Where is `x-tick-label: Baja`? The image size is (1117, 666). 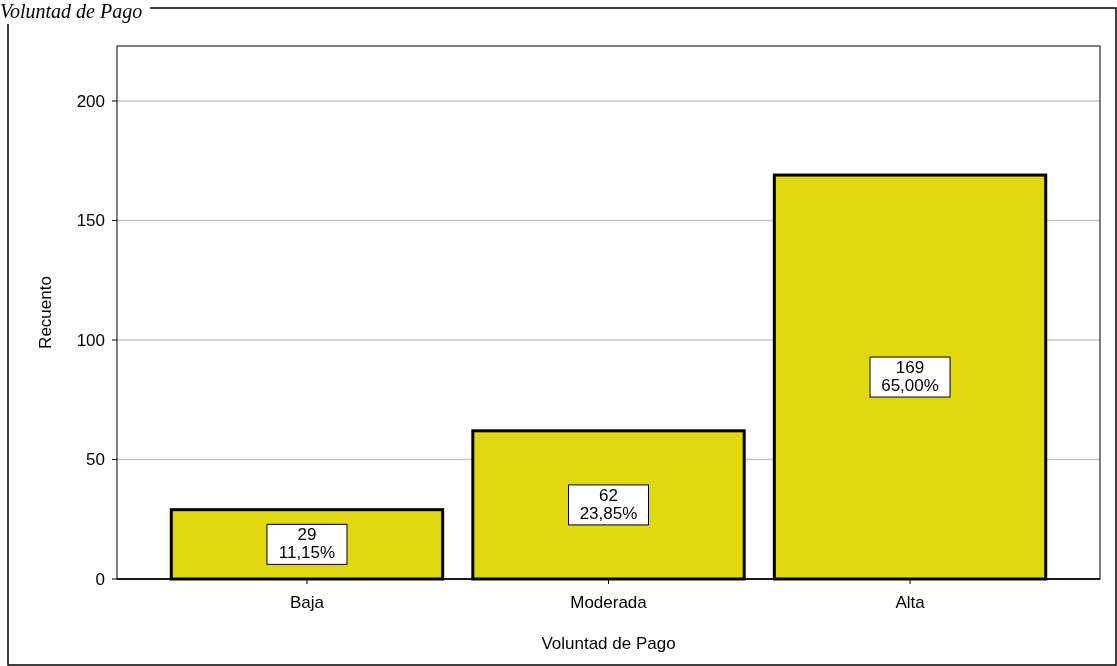 x-tick-label: Baja is located at coordinates (307, 602).